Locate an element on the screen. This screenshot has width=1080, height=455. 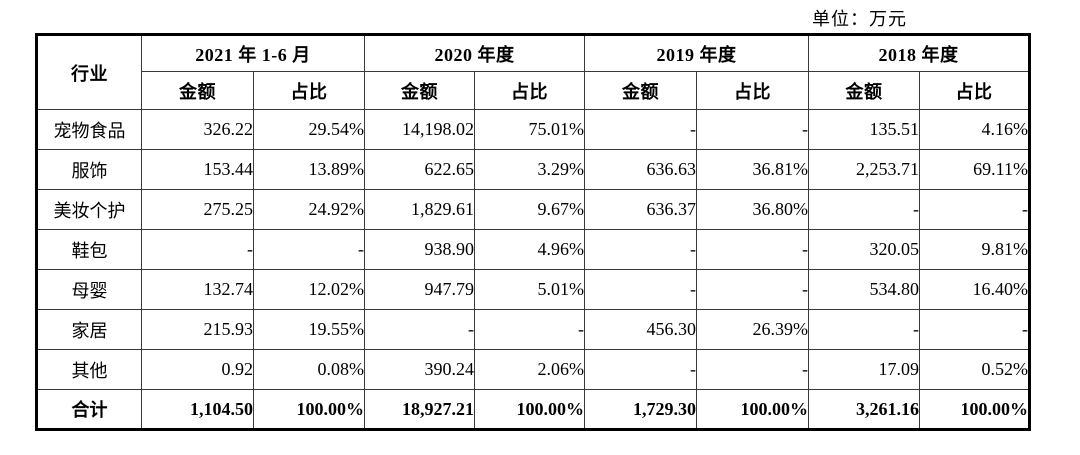
value-cell: 4.16% is located at coordinates (974, 129).